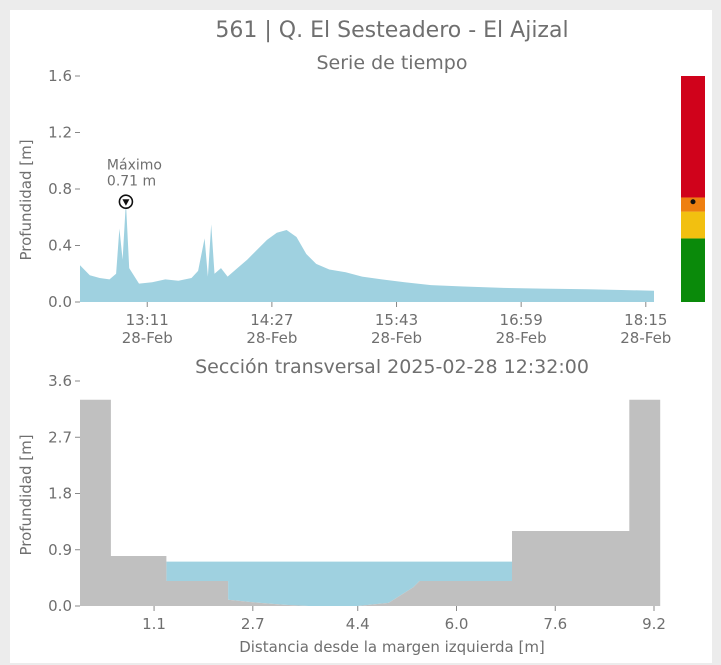 This screenshot has width=721, height=665. What do you see at coordinates (154, 624) in the screenshot?
I see `section-x-tick-label: 1.1` at bounding box center [154, 624].